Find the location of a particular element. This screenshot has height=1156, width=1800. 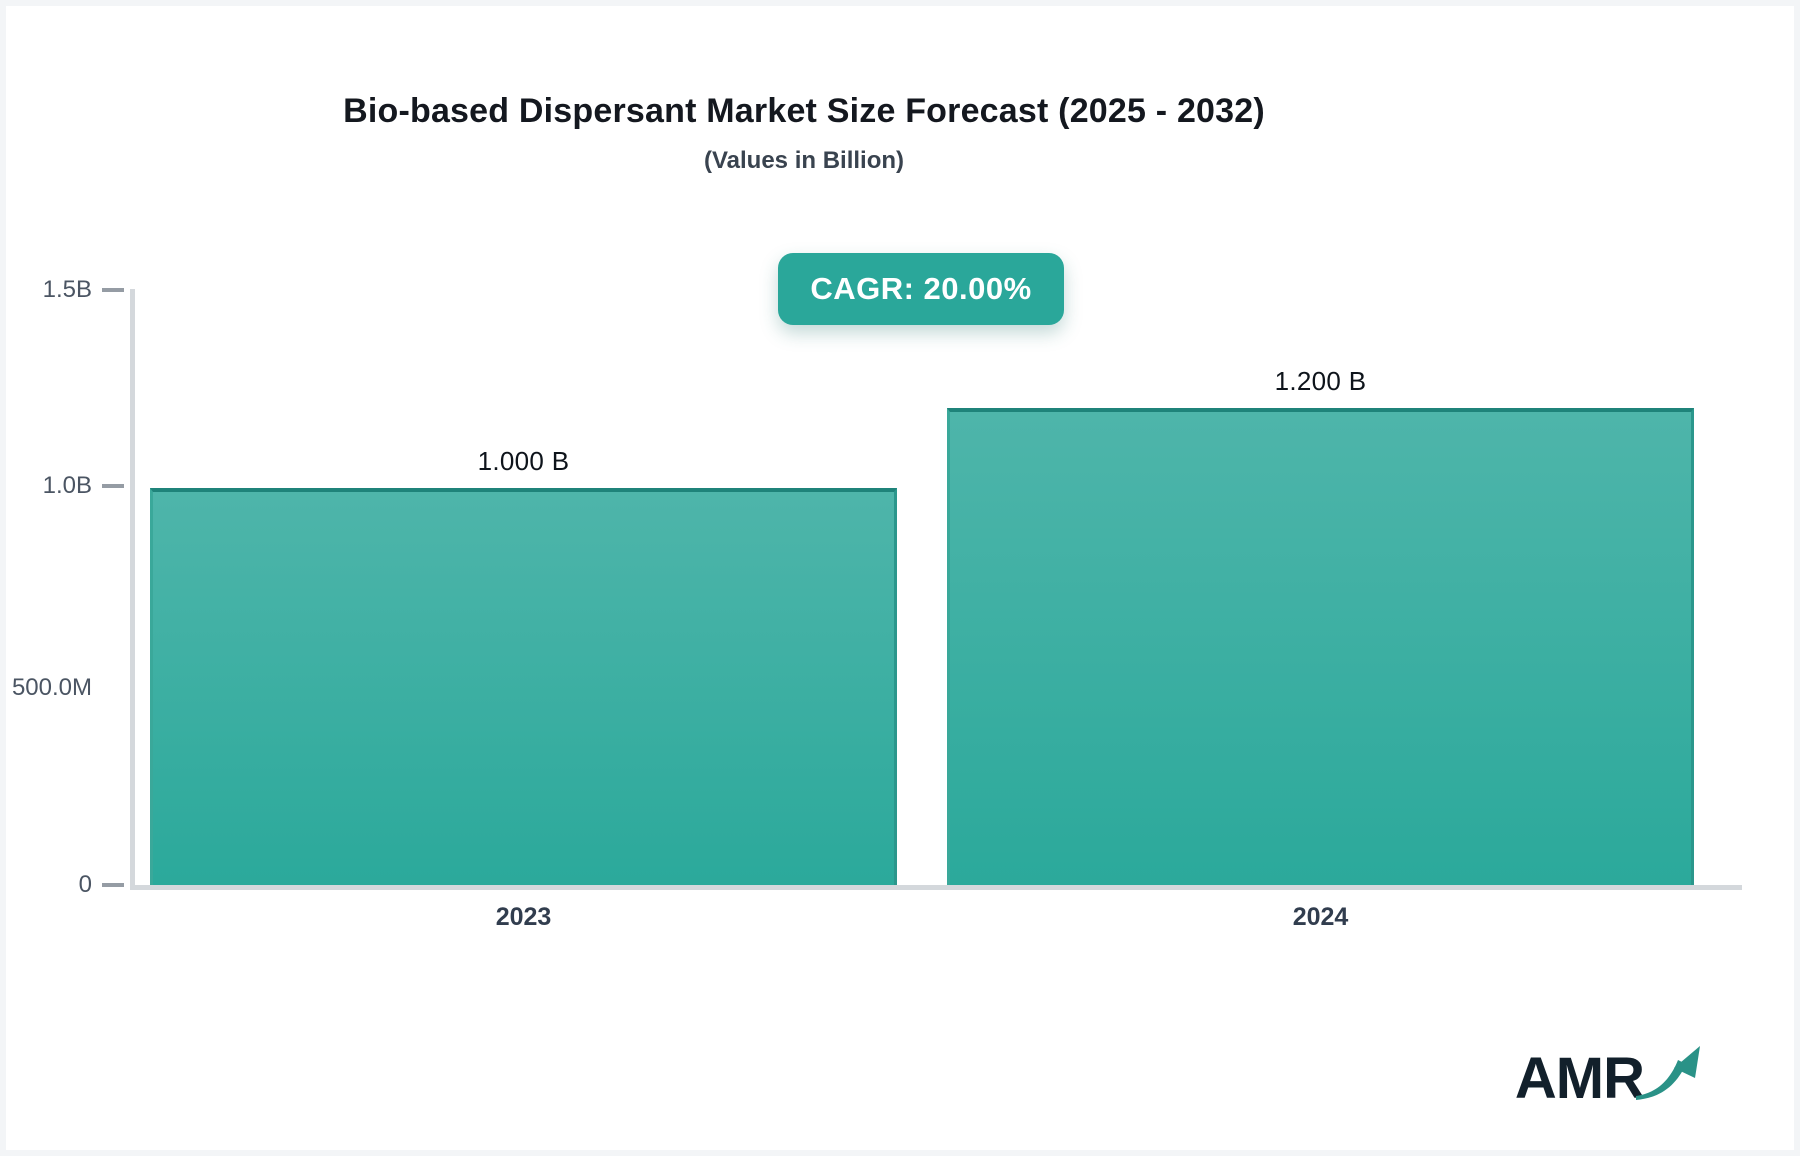

amr-logo: AMR is located at coordinates (1608, 1076).